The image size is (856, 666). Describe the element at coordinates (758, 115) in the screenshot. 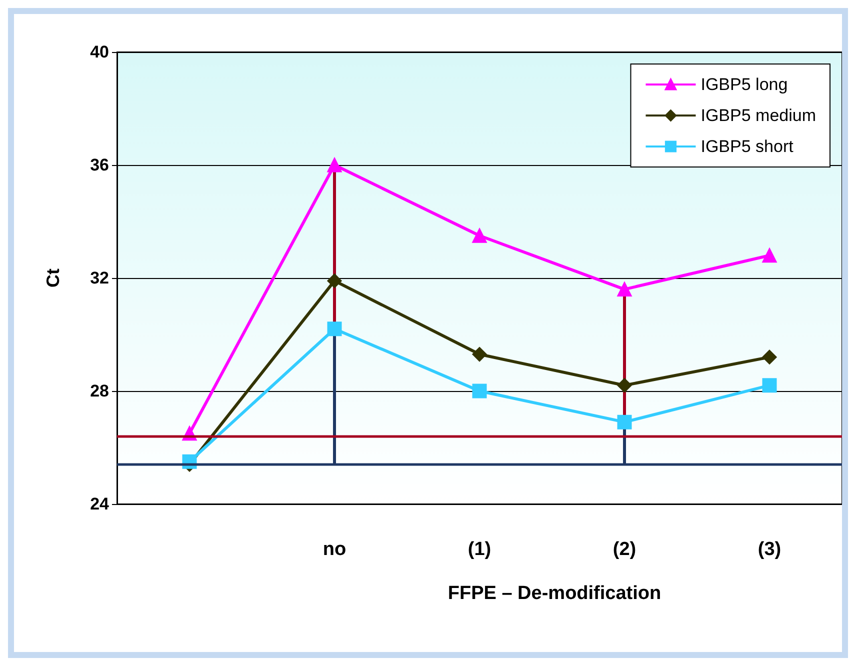

I see `legend-label: IGBP5 medium` at that location.